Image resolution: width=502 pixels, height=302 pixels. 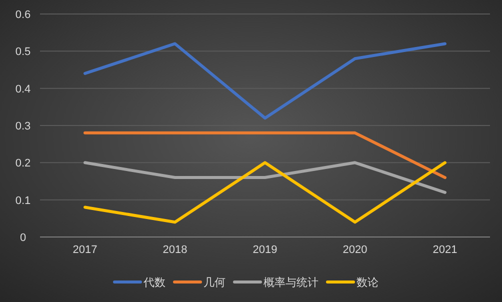 I want to click on y-tick-label: 0.6, so click(x=23, y=15).